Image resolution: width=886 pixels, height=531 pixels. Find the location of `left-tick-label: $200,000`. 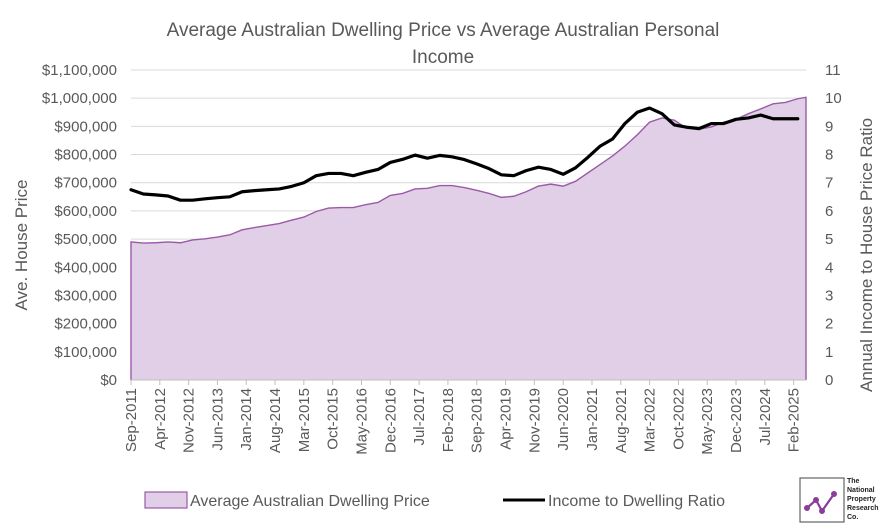

left-tick-label: $200,000 is located at coordinates (85, 324).